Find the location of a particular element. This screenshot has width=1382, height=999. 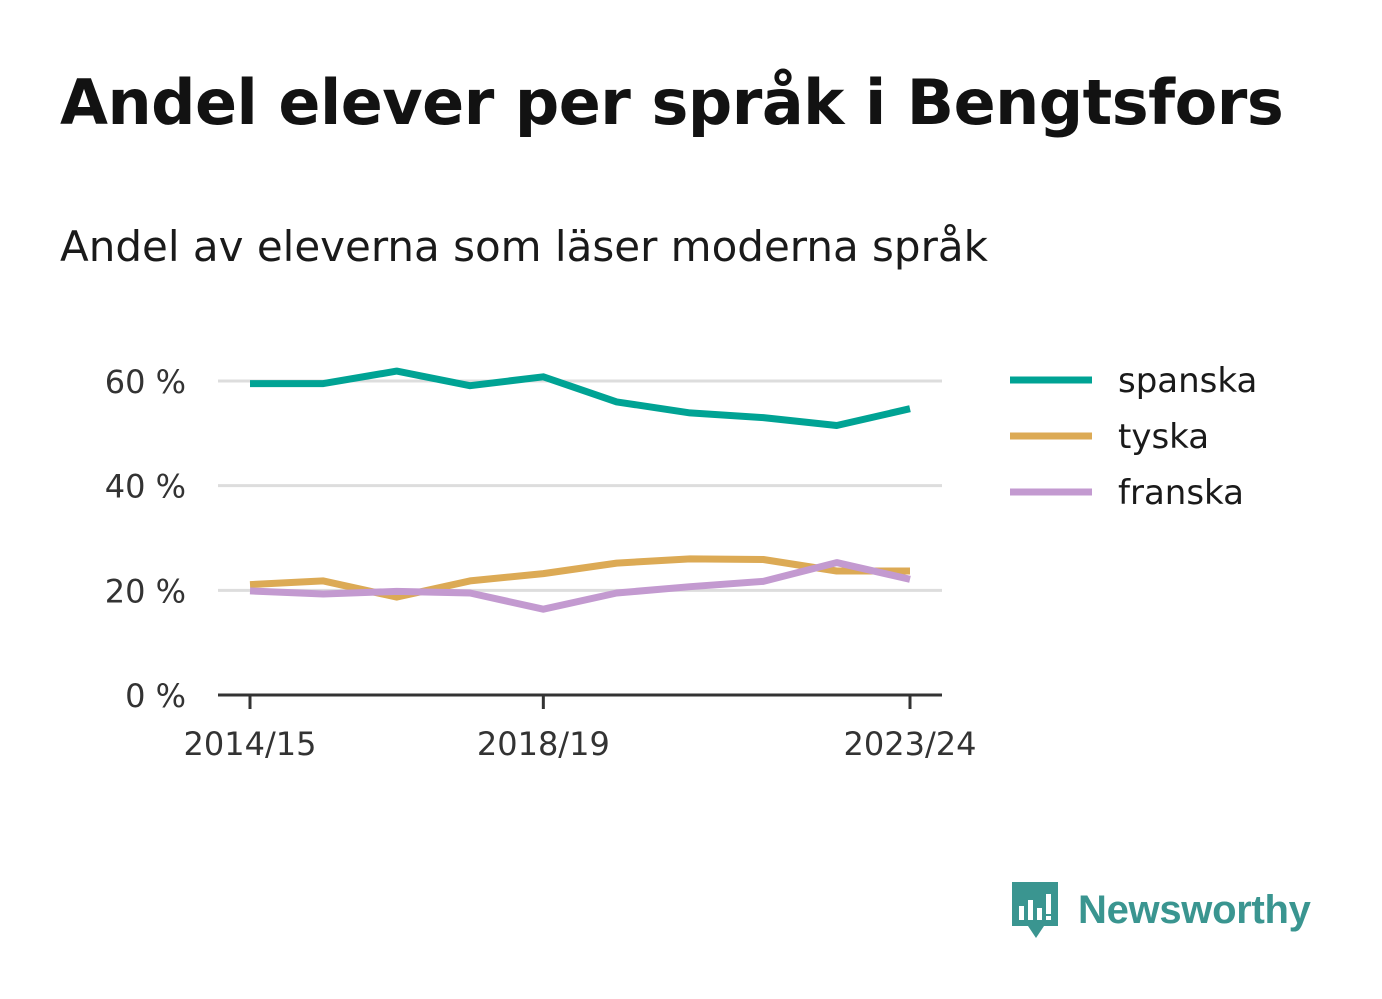

brand-logo: Newsworthy is located at coordinates (1160, 910).